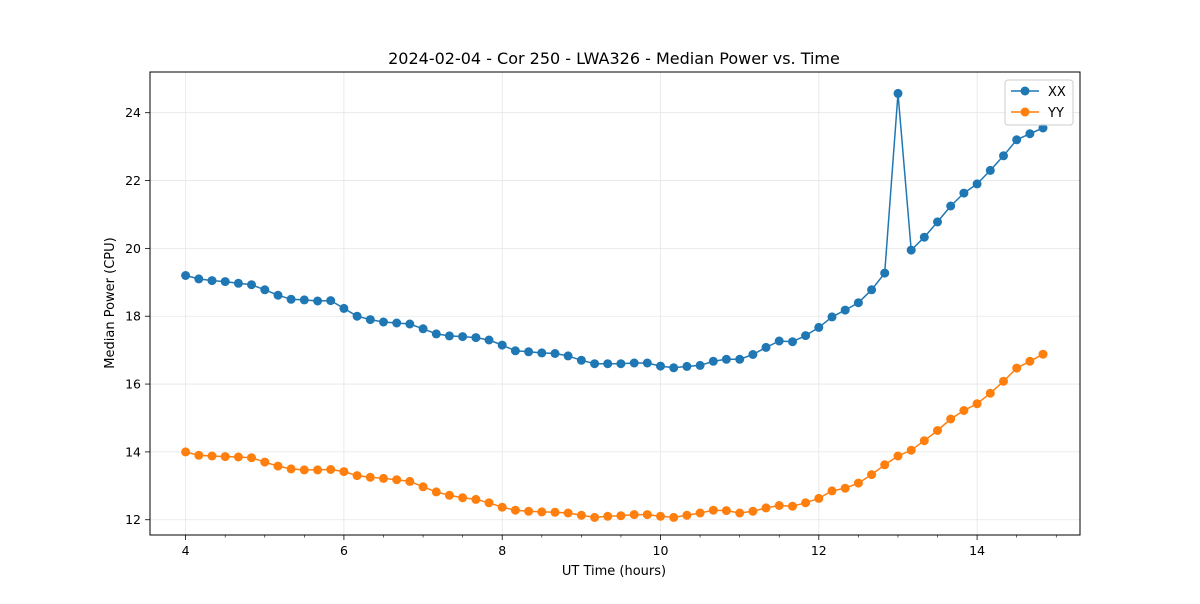 The height and width of the screenshot is (604, 1200). What do you see at coordinates (133, 180) in the screenshot?
I see `y-tick-label: 22` at bounding box center [133, 180].